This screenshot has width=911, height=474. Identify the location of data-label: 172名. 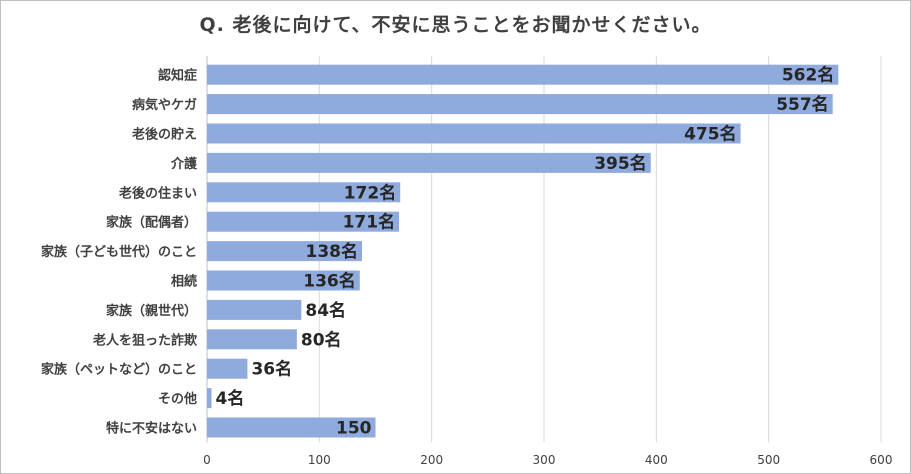
(370, 192).